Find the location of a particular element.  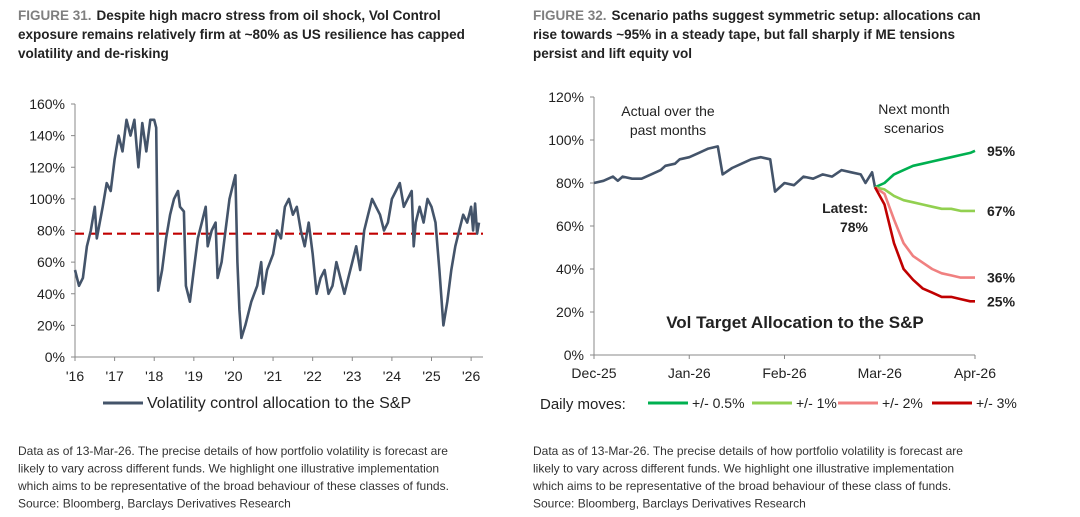

x-tick-label: '21 is located at coordinates (273, 376).